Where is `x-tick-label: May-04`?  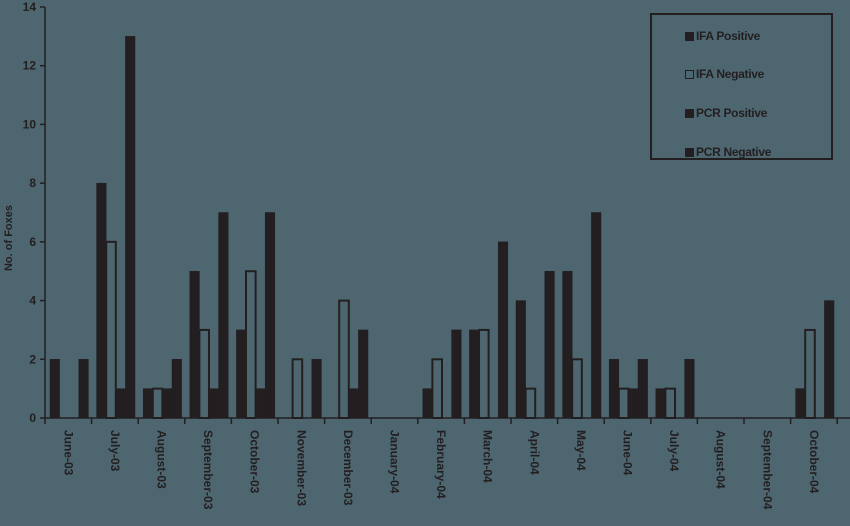 x-tick-label: May-04 is located at coordinates (581, 450).